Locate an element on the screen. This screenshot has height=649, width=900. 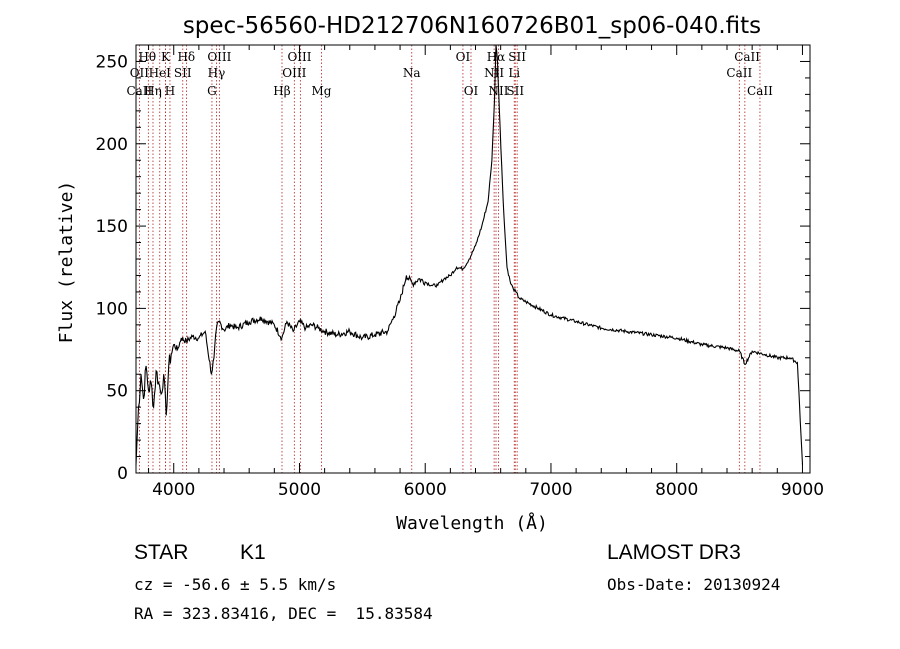
line-label-hη: Hη is located at coordinates (153, 91).